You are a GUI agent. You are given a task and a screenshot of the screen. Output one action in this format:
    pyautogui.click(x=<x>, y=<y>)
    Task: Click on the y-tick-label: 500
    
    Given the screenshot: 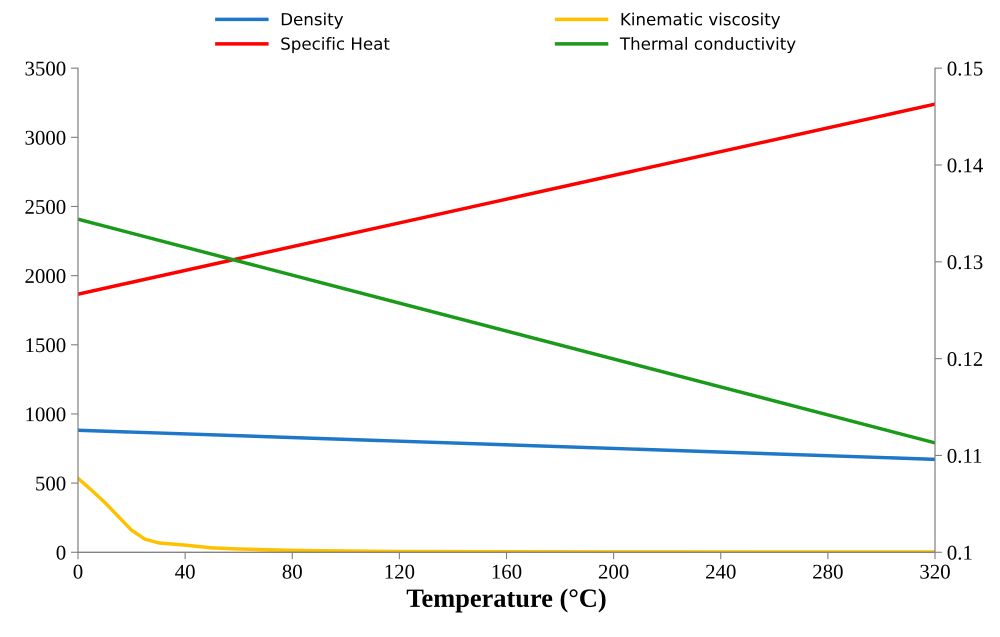 What is the action you would take?
    pyautogui.click(x=51, y=483)
    